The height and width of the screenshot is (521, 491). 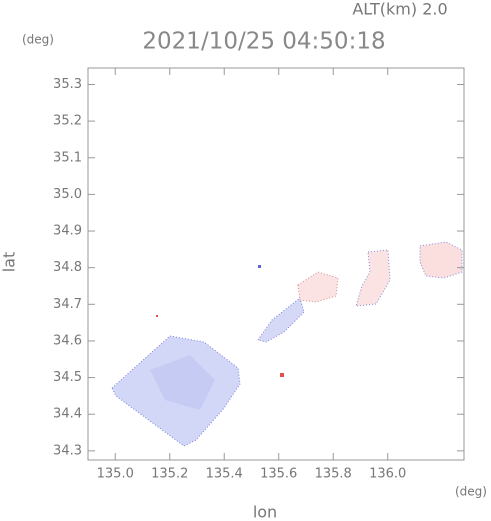 I want to click on y-tick-label: 35.0, so click(x=67, y=194).